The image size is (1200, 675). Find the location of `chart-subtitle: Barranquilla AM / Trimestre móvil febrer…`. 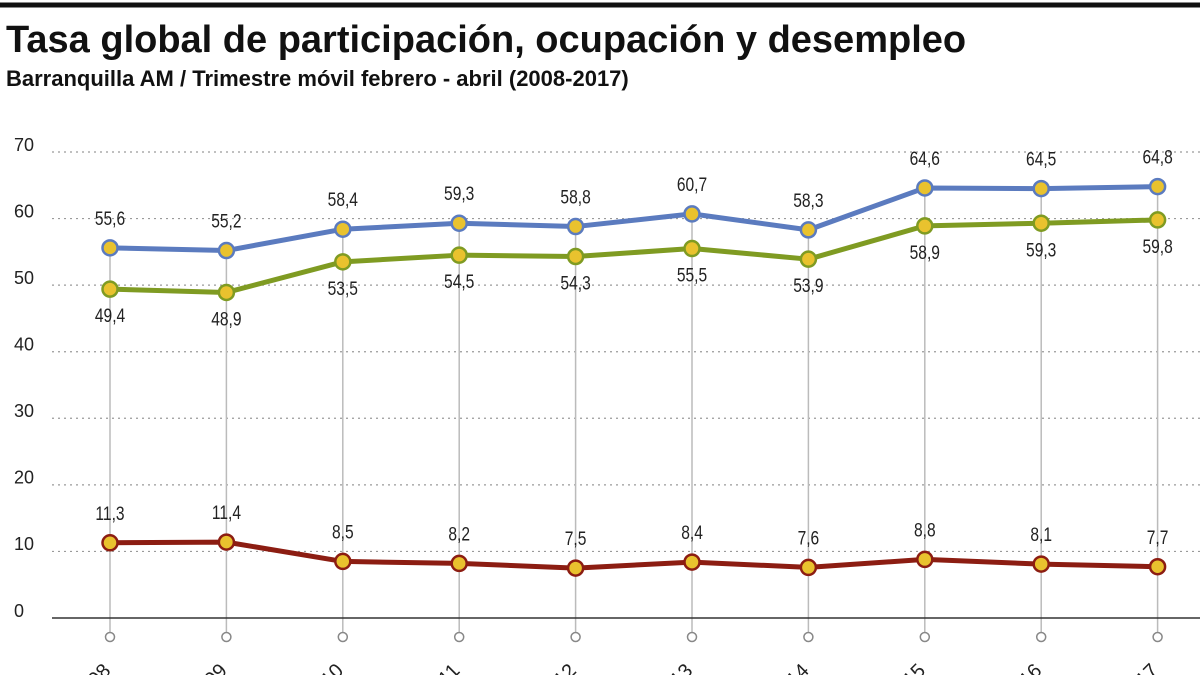

chart-subtitle: Barranquilla AM / Trimestre móvil febrer… is located at coordinates (317, 78).